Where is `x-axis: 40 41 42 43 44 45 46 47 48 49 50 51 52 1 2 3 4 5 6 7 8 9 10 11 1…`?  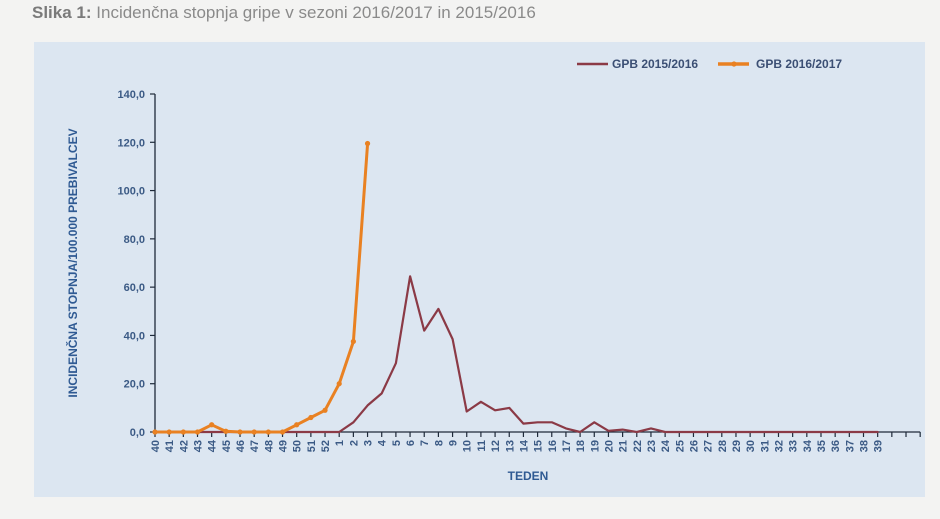 x-axis: 40 41 42 43 44 45 46 47 48 49 50 51 52 1 2 3 4 5 6 7 8 9 10 11 1… is located at coordinates (535, 441).